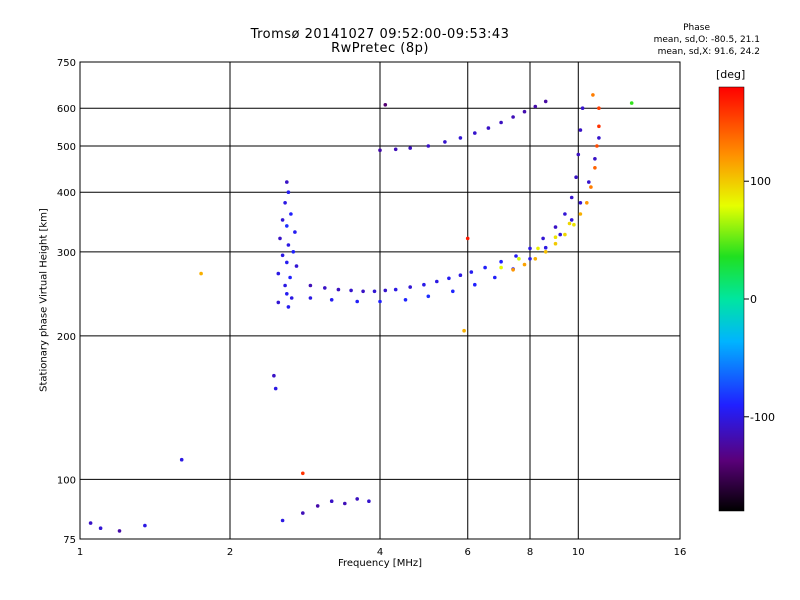  What do you see at coordinates (380, 34) in the screenshot?
I see `chart-title: Tromsø 20141027 09:52:00-09:53:43` at bounding box center [380, 34].